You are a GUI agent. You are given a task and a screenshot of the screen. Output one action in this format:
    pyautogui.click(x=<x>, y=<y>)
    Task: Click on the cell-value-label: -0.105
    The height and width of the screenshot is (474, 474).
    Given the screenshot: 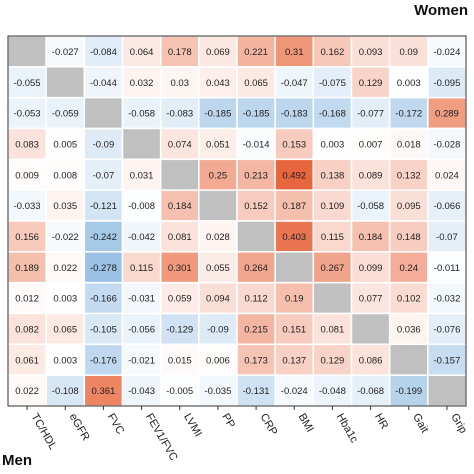 What is the action you would take?
    pyautogui.click(x=103, y=329)
    